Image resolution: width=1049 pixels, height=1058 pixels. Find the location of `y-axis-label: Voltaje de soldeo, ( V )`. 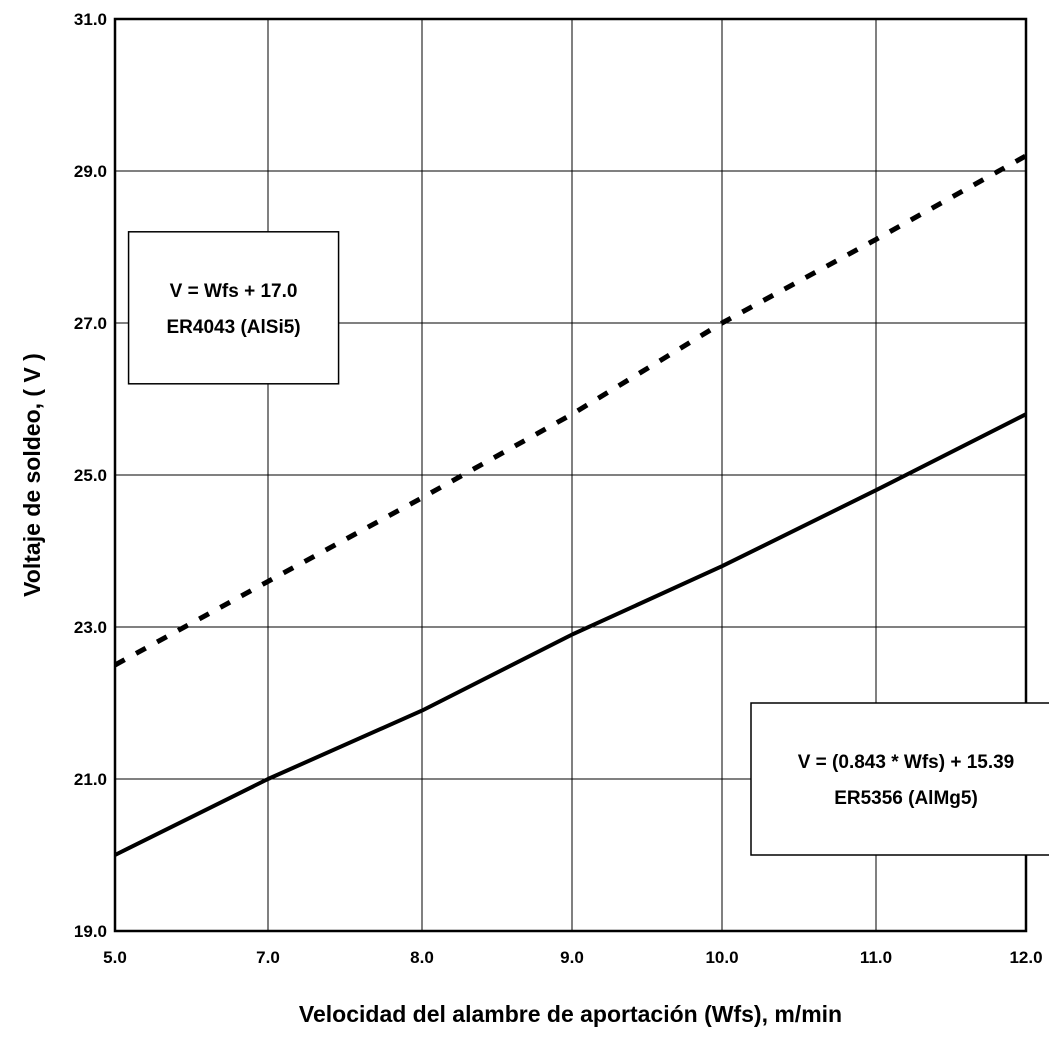

y-axis-label: Voltaje de soldeo, ( V ) is located at coordinates (32, 475).